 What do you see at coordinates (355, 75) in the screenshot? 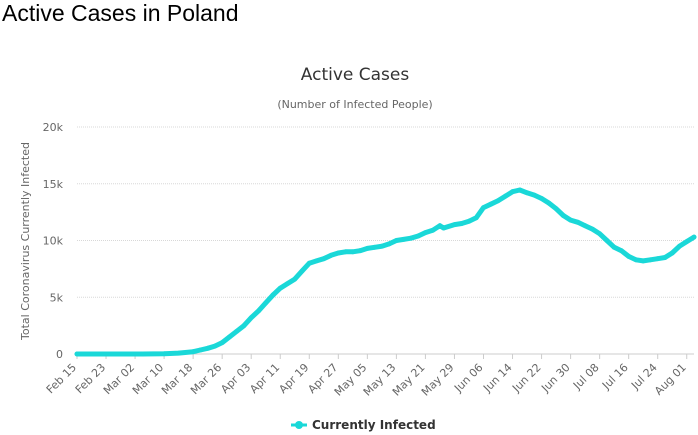
I see `chart-title: Active Cases` at bounding box center [355, 75].